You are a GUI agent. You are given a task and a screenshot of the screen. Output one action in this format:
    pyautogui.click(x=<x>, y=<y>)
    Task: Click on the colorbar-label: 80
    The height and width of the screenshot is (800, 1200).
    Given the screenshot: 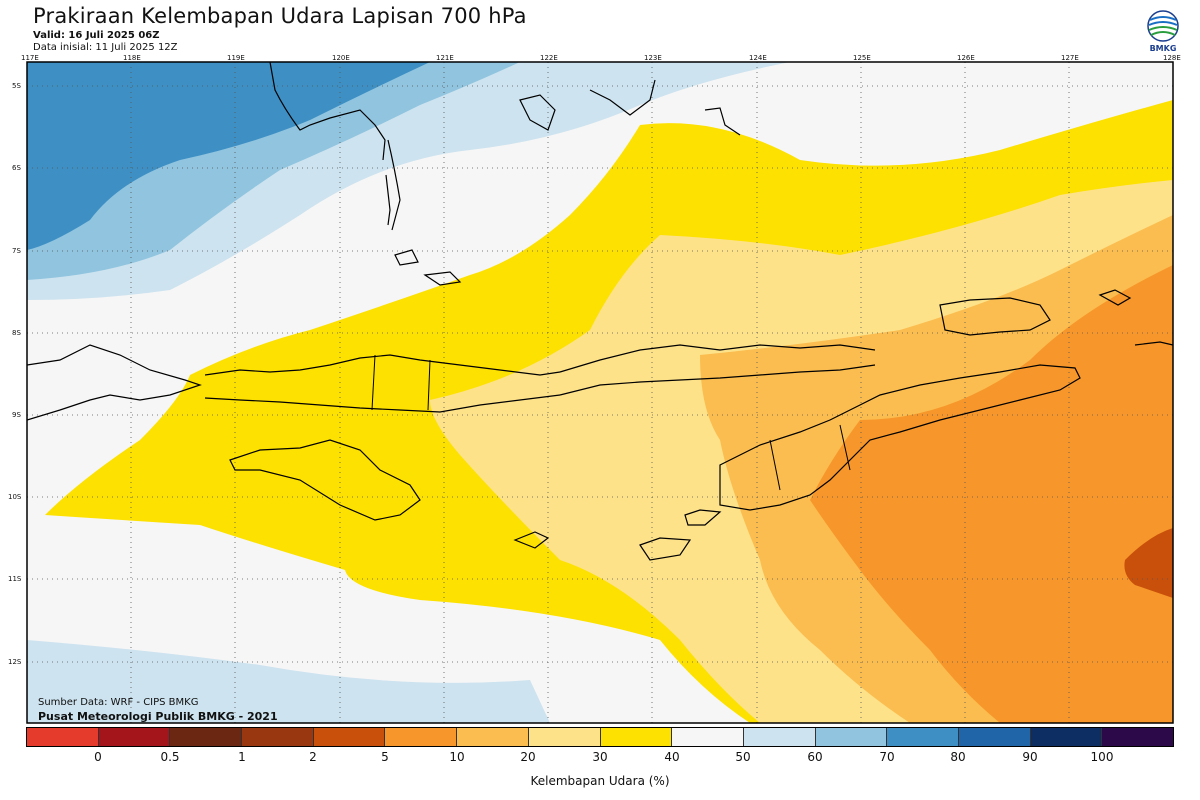 What is the action you would take?
    pyautogui.click(x=958, y=757)
    